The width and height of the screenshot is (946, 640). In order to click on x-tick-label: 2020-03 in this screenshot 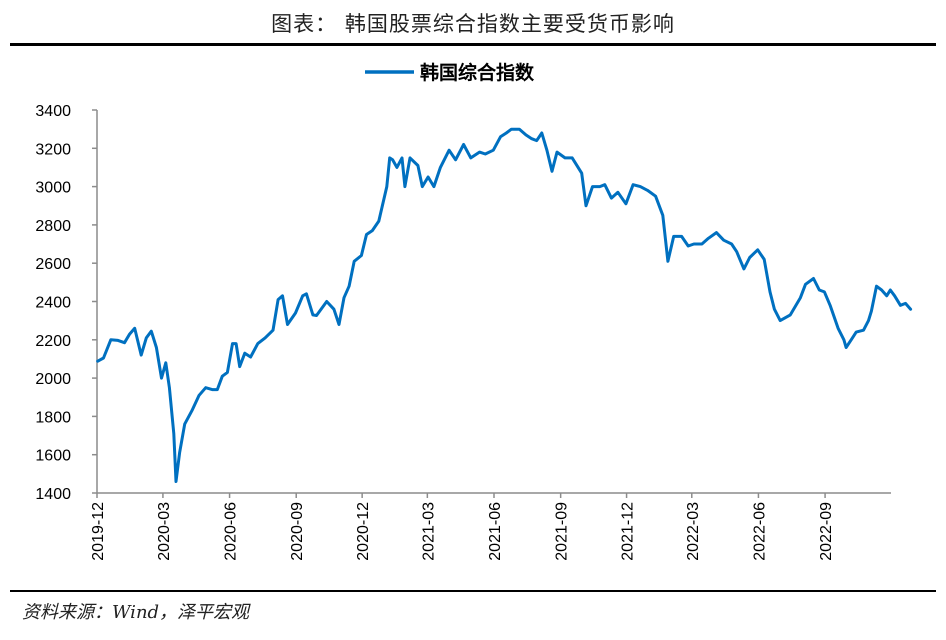, I will do `click(164, 531)`.